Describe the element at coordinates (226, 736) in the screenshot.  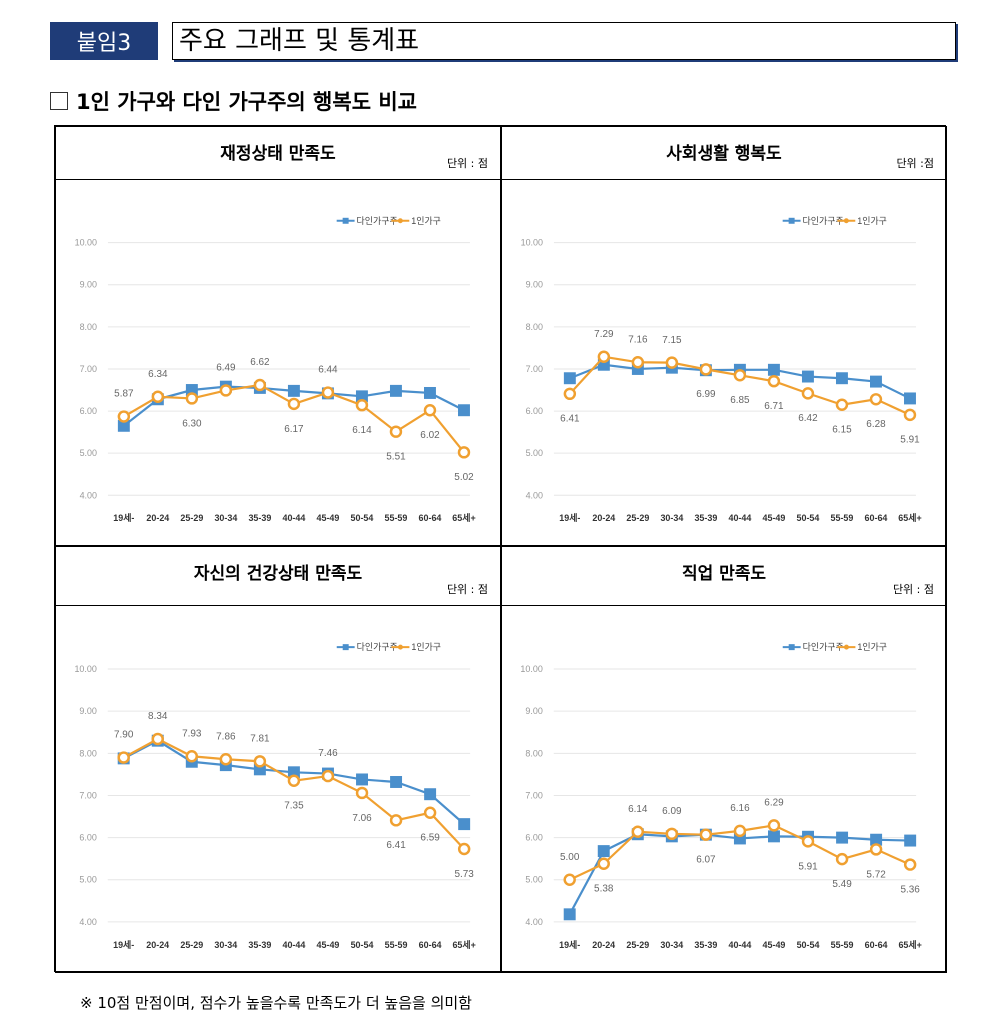
I see `data-label: 7.86` at that location.